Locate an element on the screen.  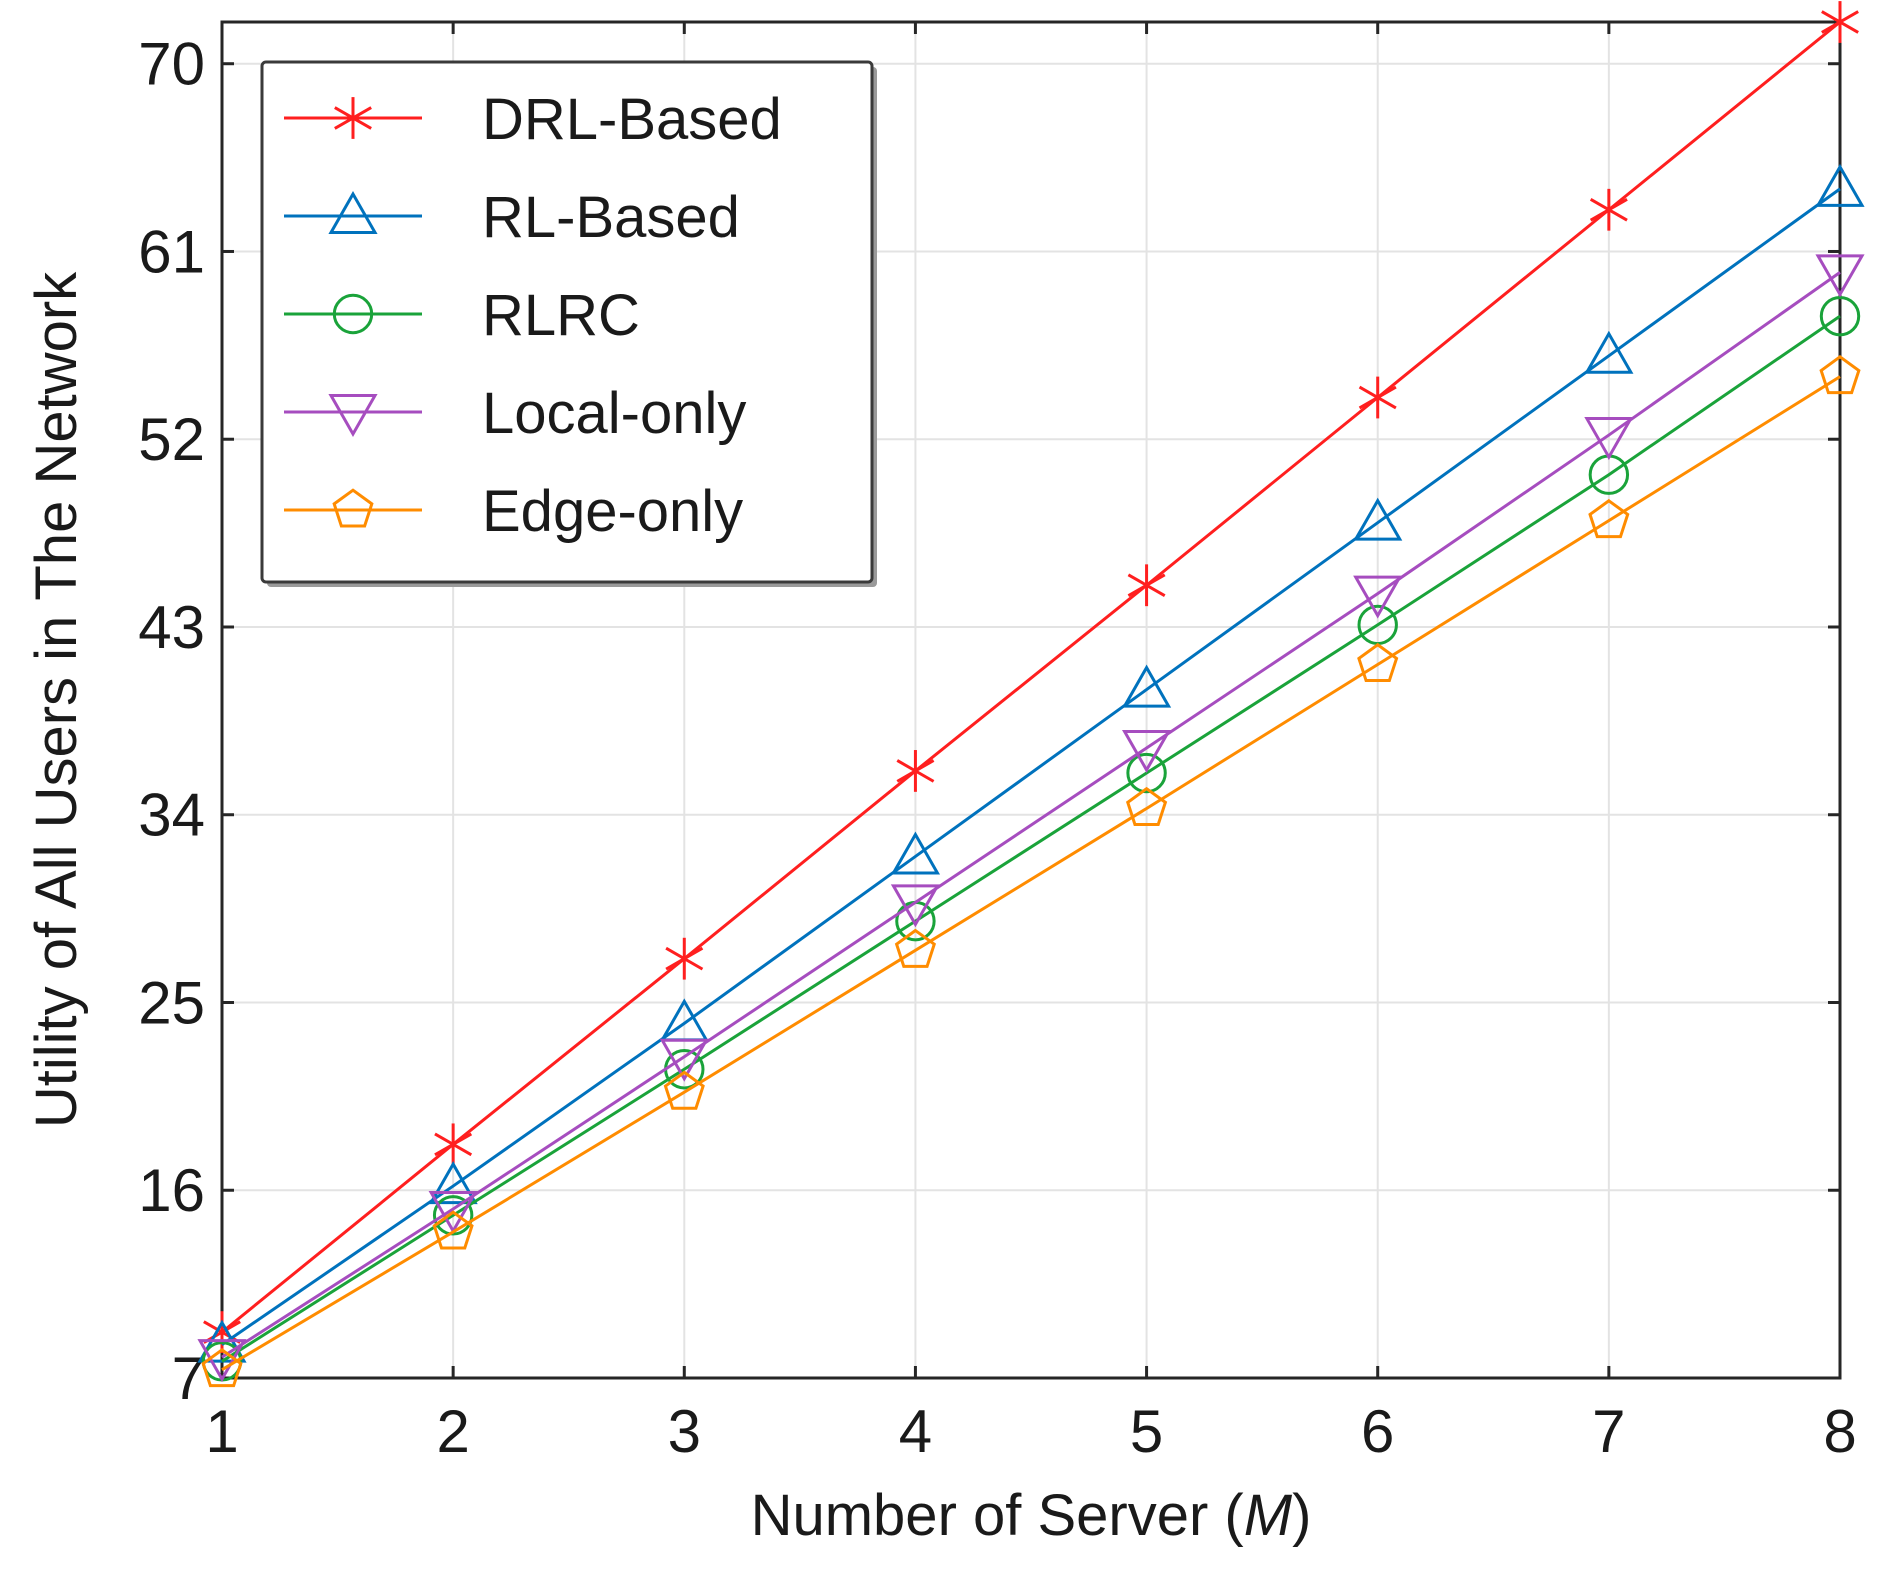
y-tick-label: 52 is located at coordinates (171, 439).